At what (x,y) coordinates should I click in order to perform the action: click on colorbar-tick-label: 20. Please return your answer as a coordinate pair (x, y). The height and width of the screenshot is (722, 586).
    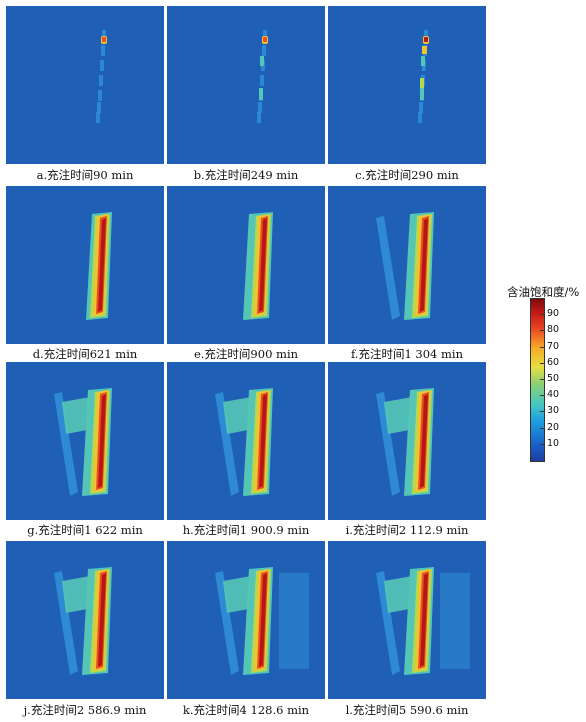
    Looking at the image, I should click on (553, 427).